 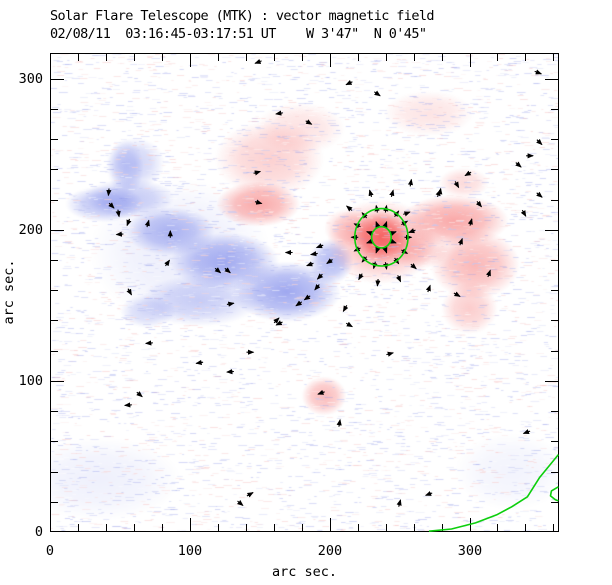 What do you see at coordinates (30, 381) in the screenshot?
I see `y-tick-label-100: 100` at bounding box center [30, 381].